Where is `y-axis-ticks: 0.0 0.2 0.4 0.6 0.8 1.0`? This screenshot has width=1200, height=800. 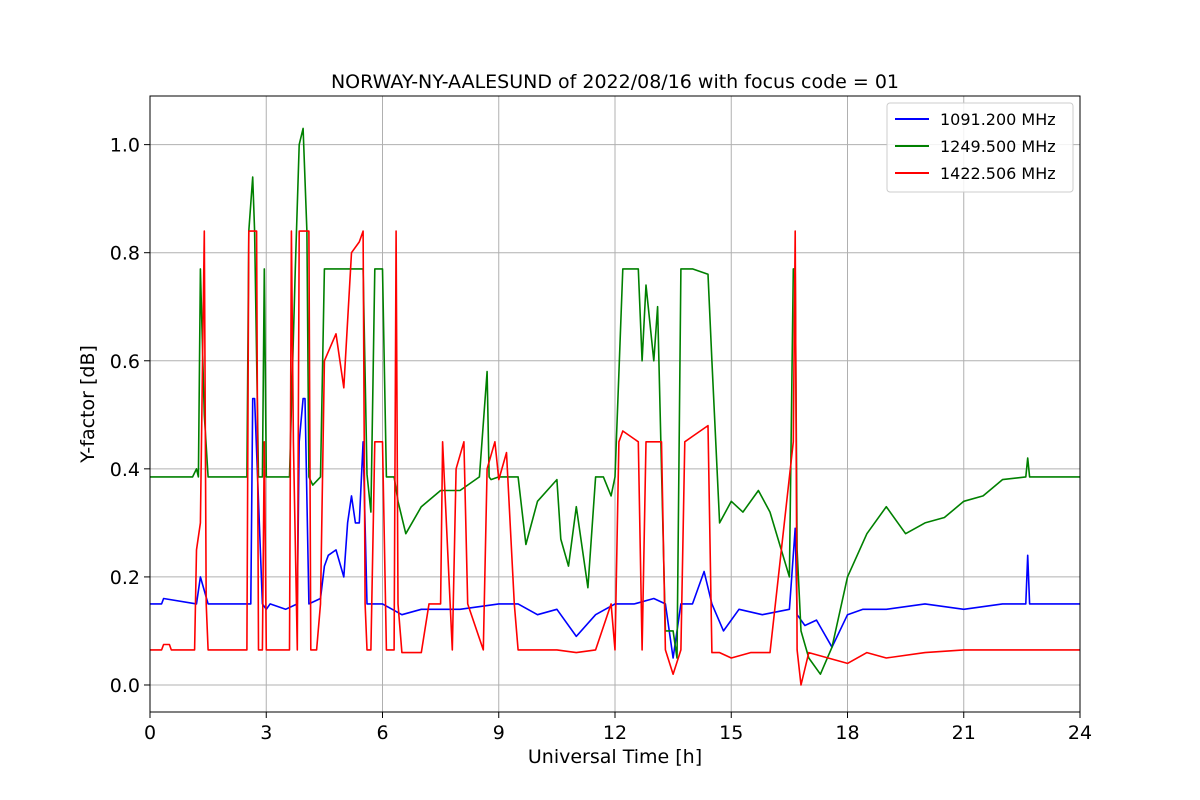
y-axis-ticks: 0.0 0.2 0.4 0.6 0.8 1.0 is located at coordinates (130, 416).